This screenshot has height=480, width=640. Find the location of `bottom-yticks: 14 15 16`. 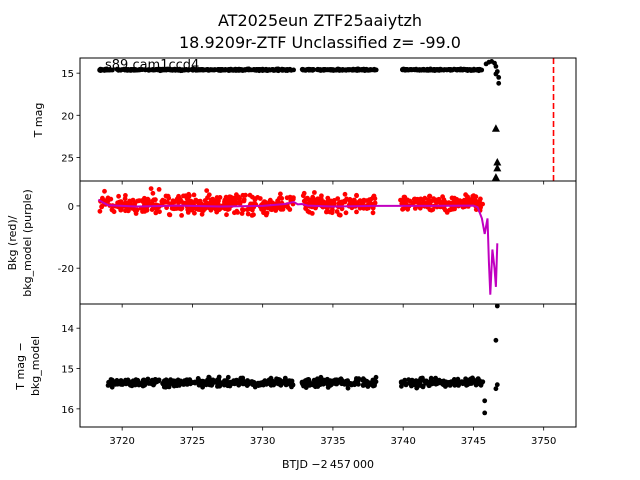

bottom-yticks: 14 15 16 is located at coordinates (70, 370).